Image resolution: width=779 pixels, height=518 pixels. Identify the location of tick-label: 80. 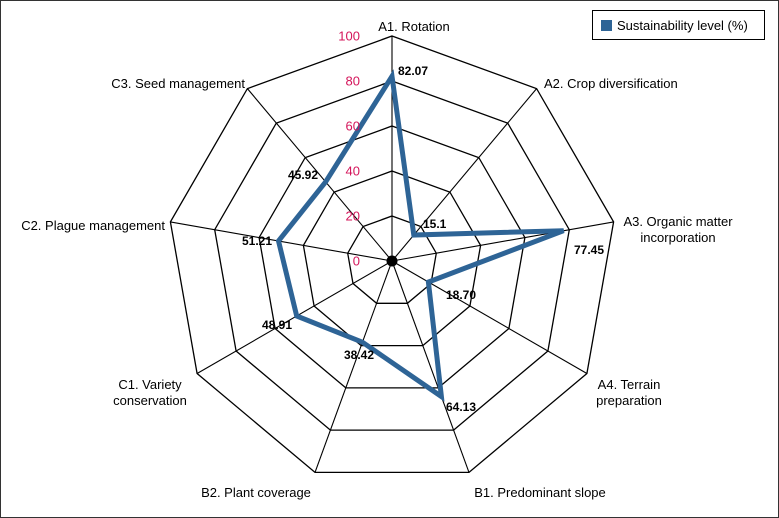
(353, 81).